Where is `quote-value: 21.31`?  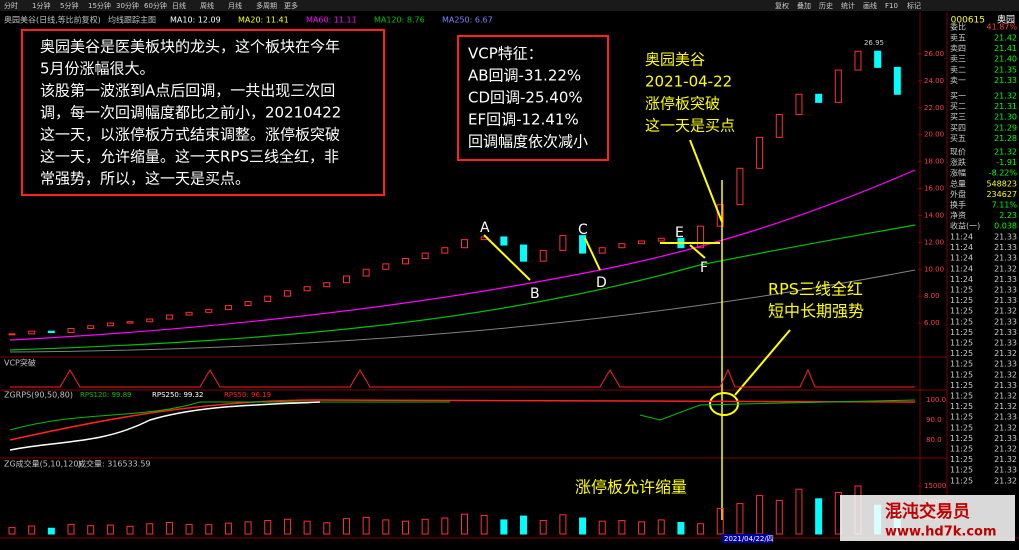 quote-value: 21.31 is located at coordinates (1005, 106).